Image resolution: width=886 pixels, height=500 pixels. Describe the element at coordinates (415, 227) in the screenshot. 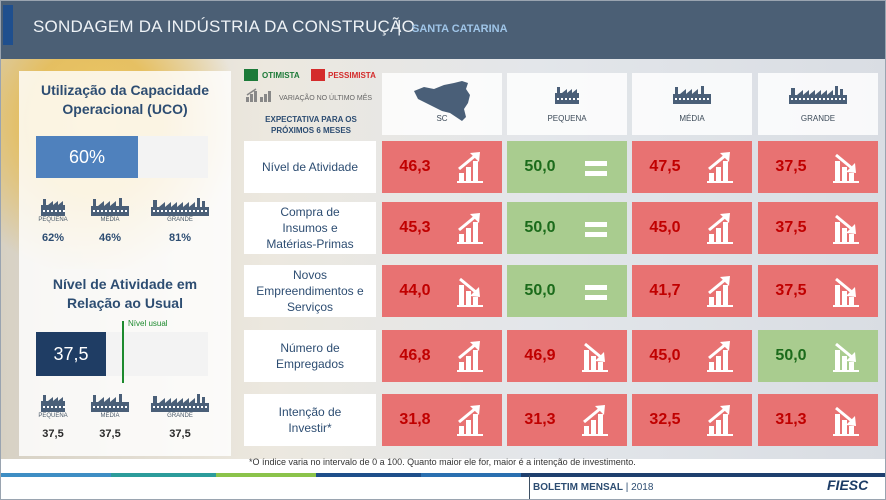

I see `index-value: 45,3` at that location.